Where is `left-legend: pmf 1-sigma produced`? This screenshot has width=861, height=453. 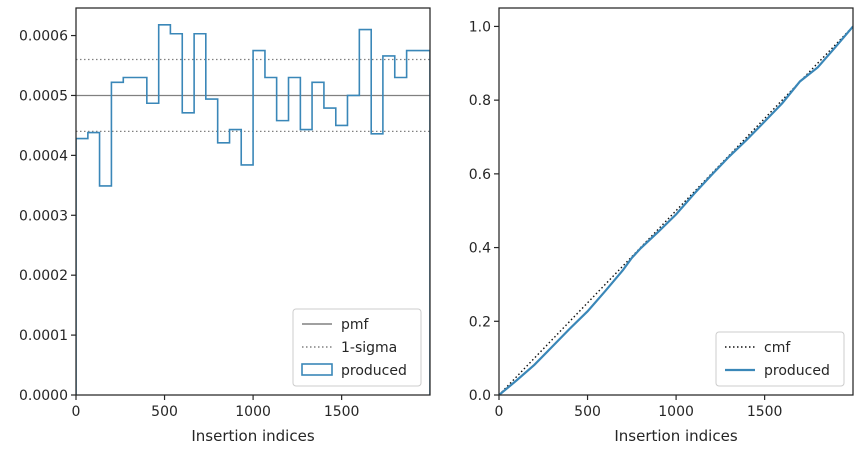
left-legend: pmf 1-sigma produced is located at coordinates (357, 347).